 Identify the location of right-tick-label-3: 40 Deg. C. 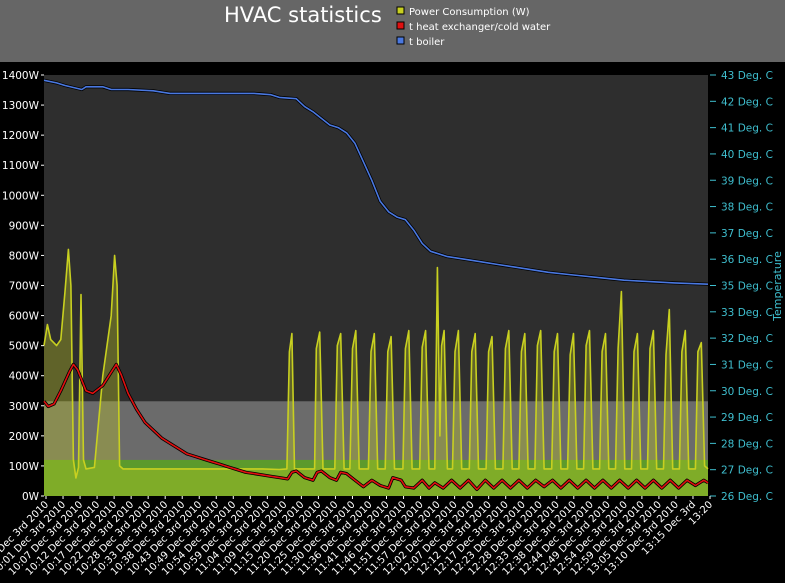
(747, 155).